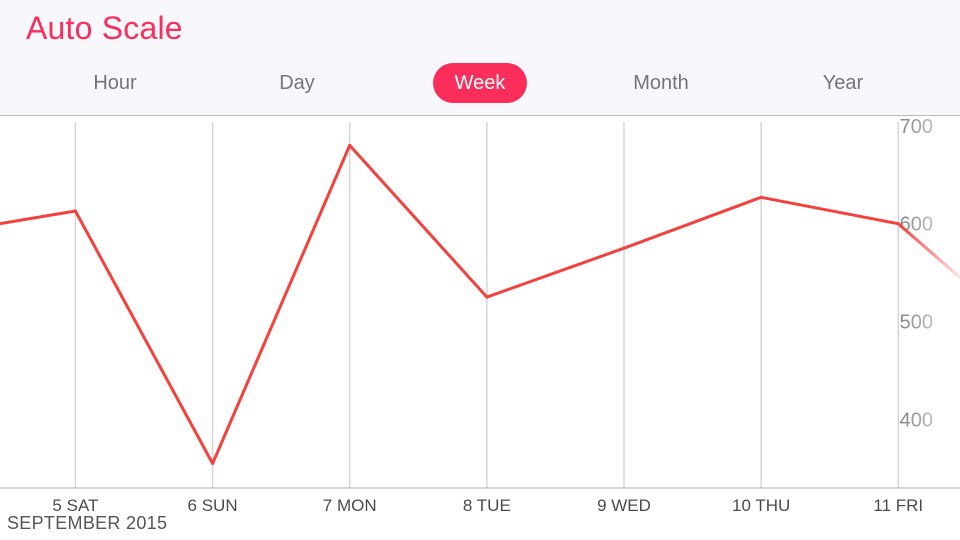 The image size is (960, 540). What do you see at coordinates (75, 505) in the screenshot?
I see `x-tick-label: 5 SAT` at bounding box center [75, 505].